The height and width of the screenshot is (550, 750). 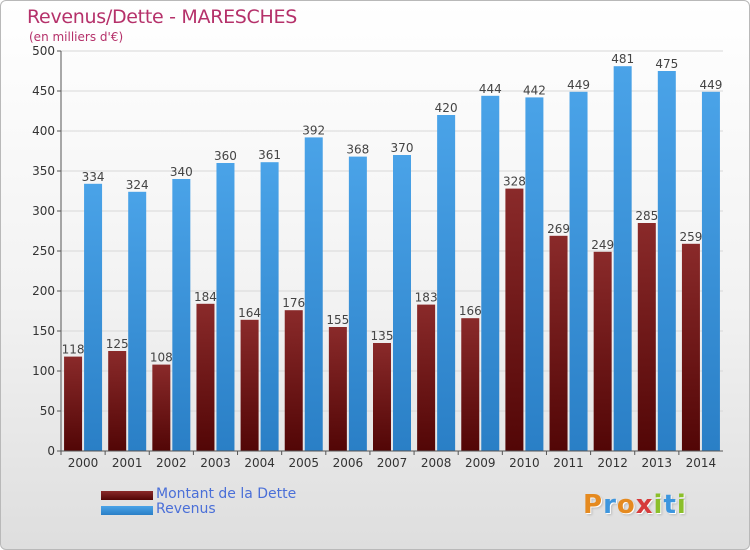 What do you see at coordinates (249, 313) in the screenshot?
I see `data-label-debt-2004: 164` at bounding box center [249, 313].